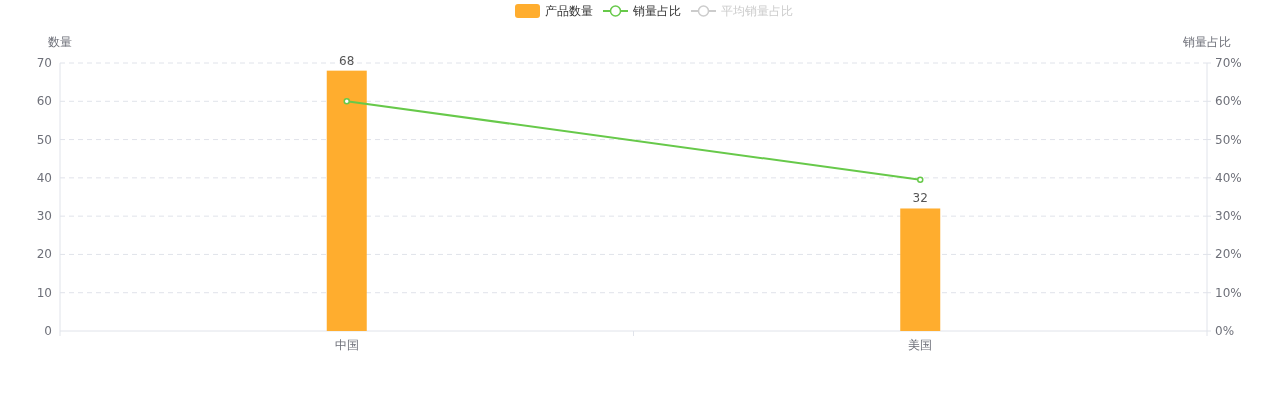 This screenshot has height=400, width=1278. What do you see at coordinates (1225, 331) in the screenshot?
I see `y2-tick-label: 0%` at bounding box center [1225, 331].